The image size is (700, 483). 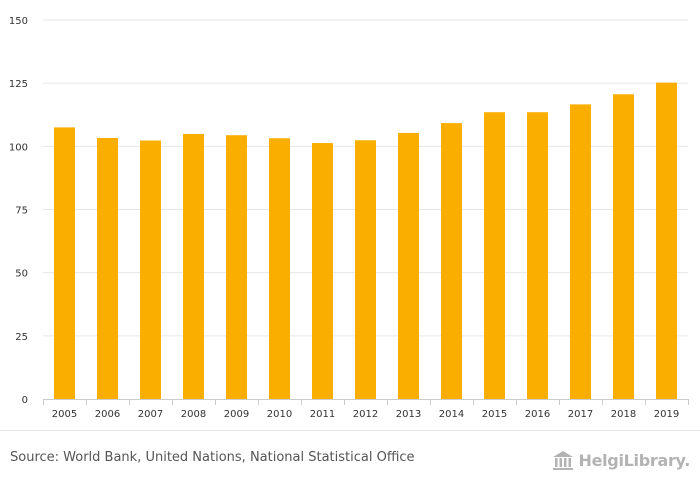 What do you see at coordinates (25, 400) in the screenshot?
I see `y-tick-label: 0` at bounding box center [25, 400].